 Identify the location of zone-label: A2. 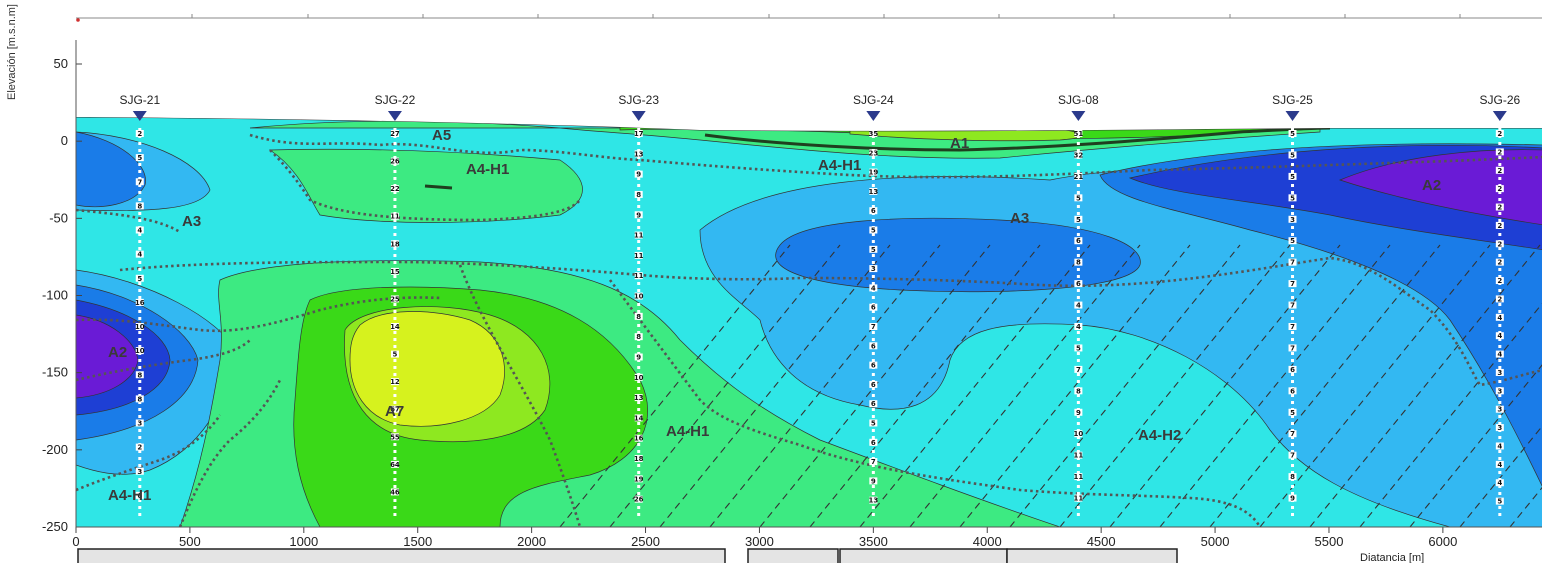
(1431, 185).